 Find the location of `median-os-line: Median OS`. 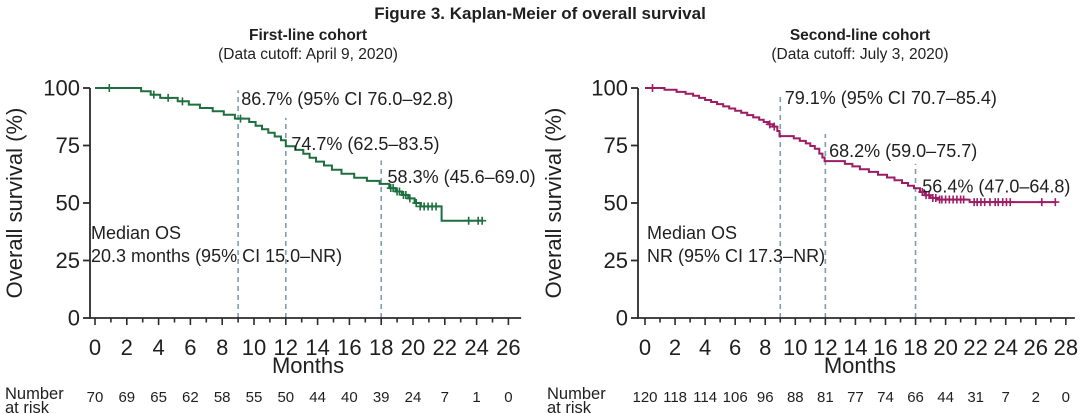

median-os-line: Median OS is located at coordinates (136, 233).